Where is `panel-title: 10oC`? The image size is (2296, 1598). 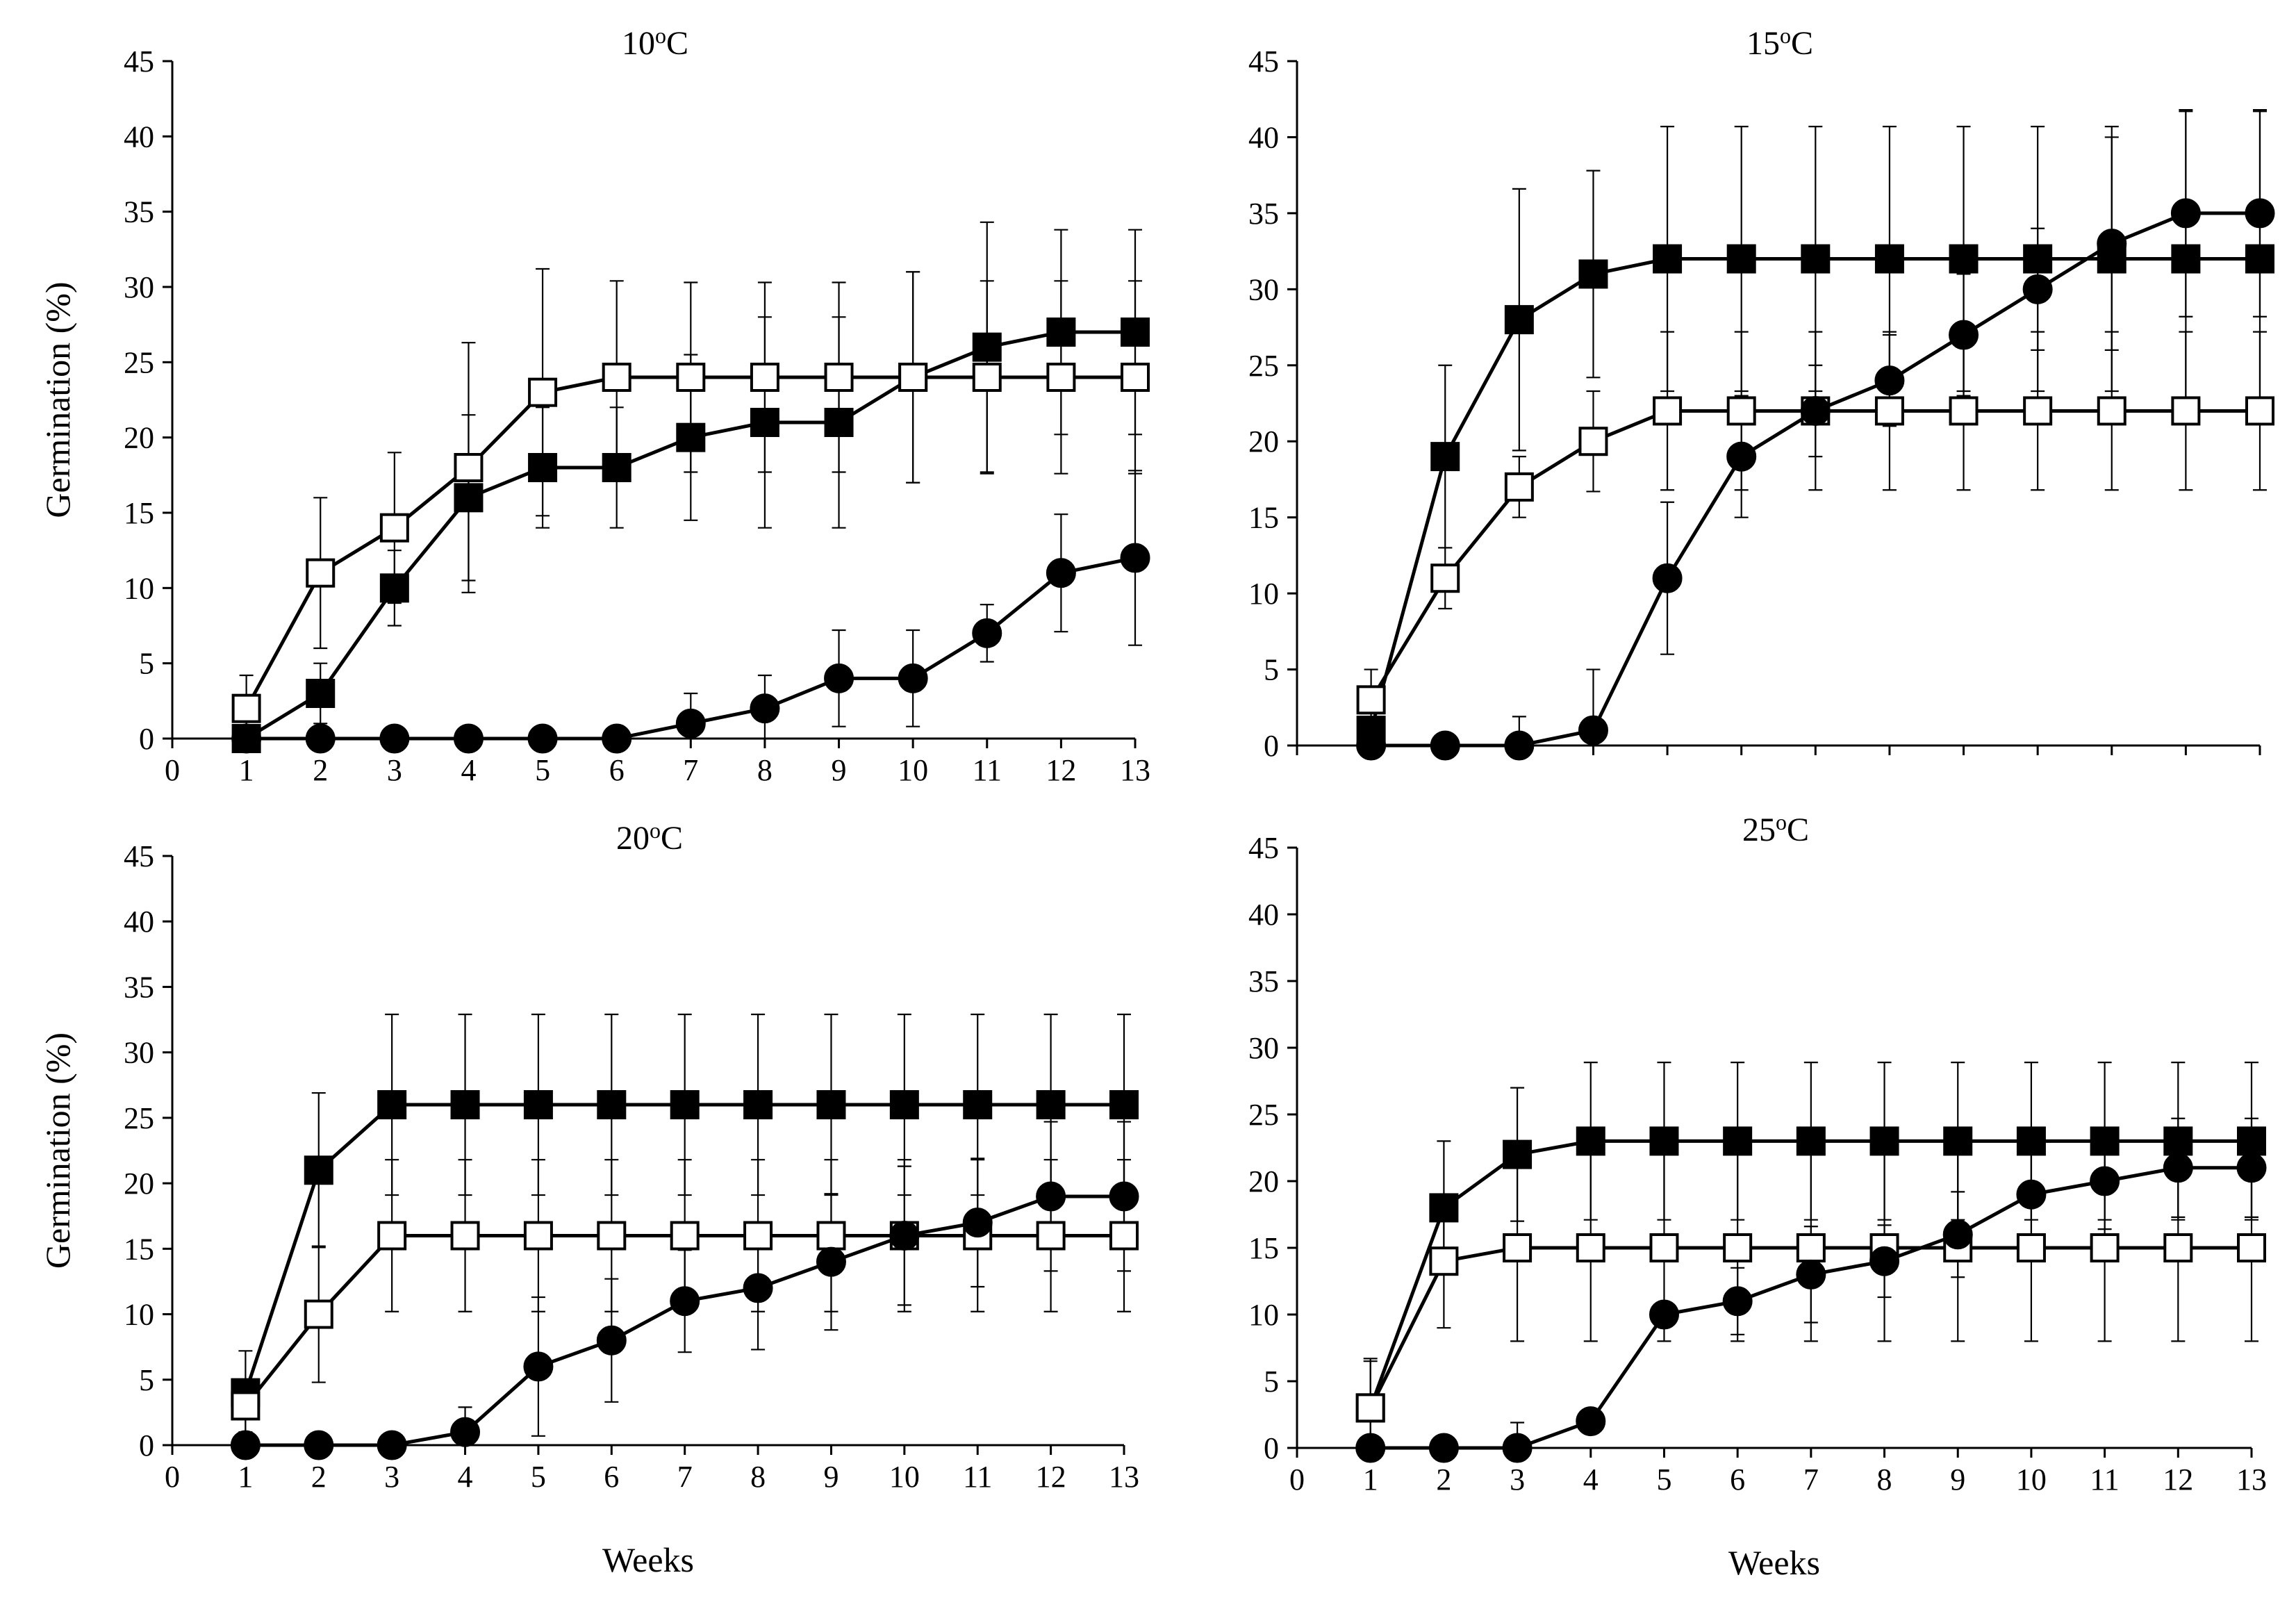 panel-title: 10oC is located at coordinates (655, 42).